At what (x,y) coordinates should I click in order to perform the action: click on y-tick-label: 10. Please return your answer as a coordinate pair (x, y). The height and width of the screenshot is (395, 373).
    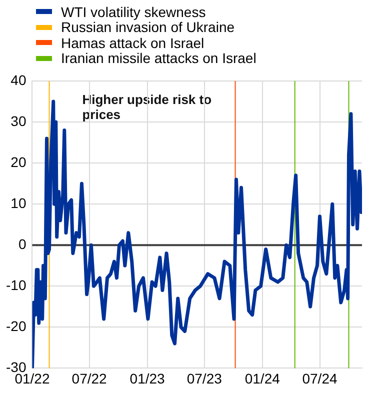
    Looking at the image, I should click on (18, 202).